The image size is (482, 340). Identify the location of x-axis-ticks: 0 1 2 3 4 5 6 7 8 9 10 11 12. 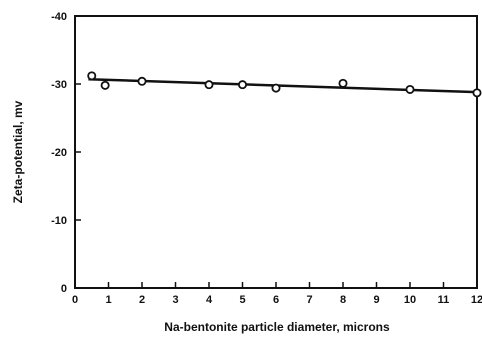
(277, 294).